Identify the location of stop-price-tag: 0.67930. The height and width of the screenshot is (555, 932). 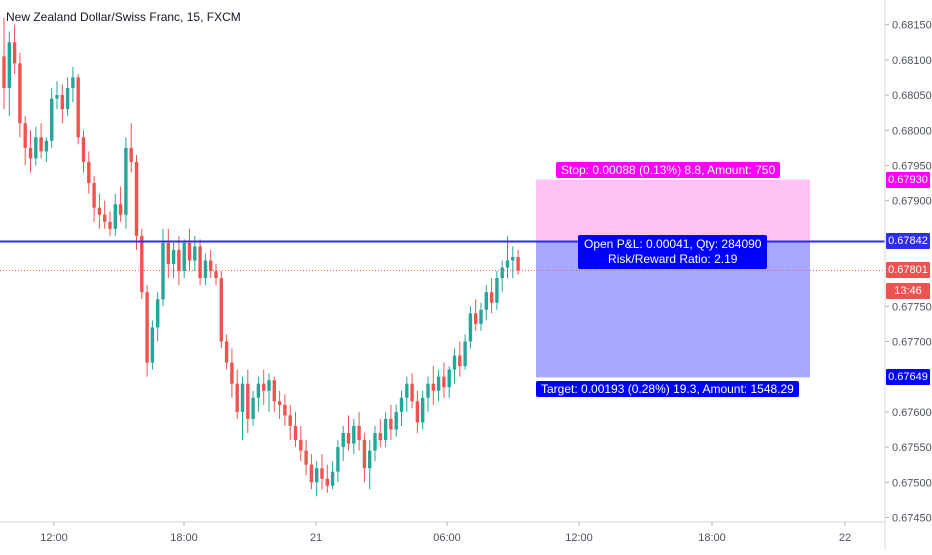
(908, 179).